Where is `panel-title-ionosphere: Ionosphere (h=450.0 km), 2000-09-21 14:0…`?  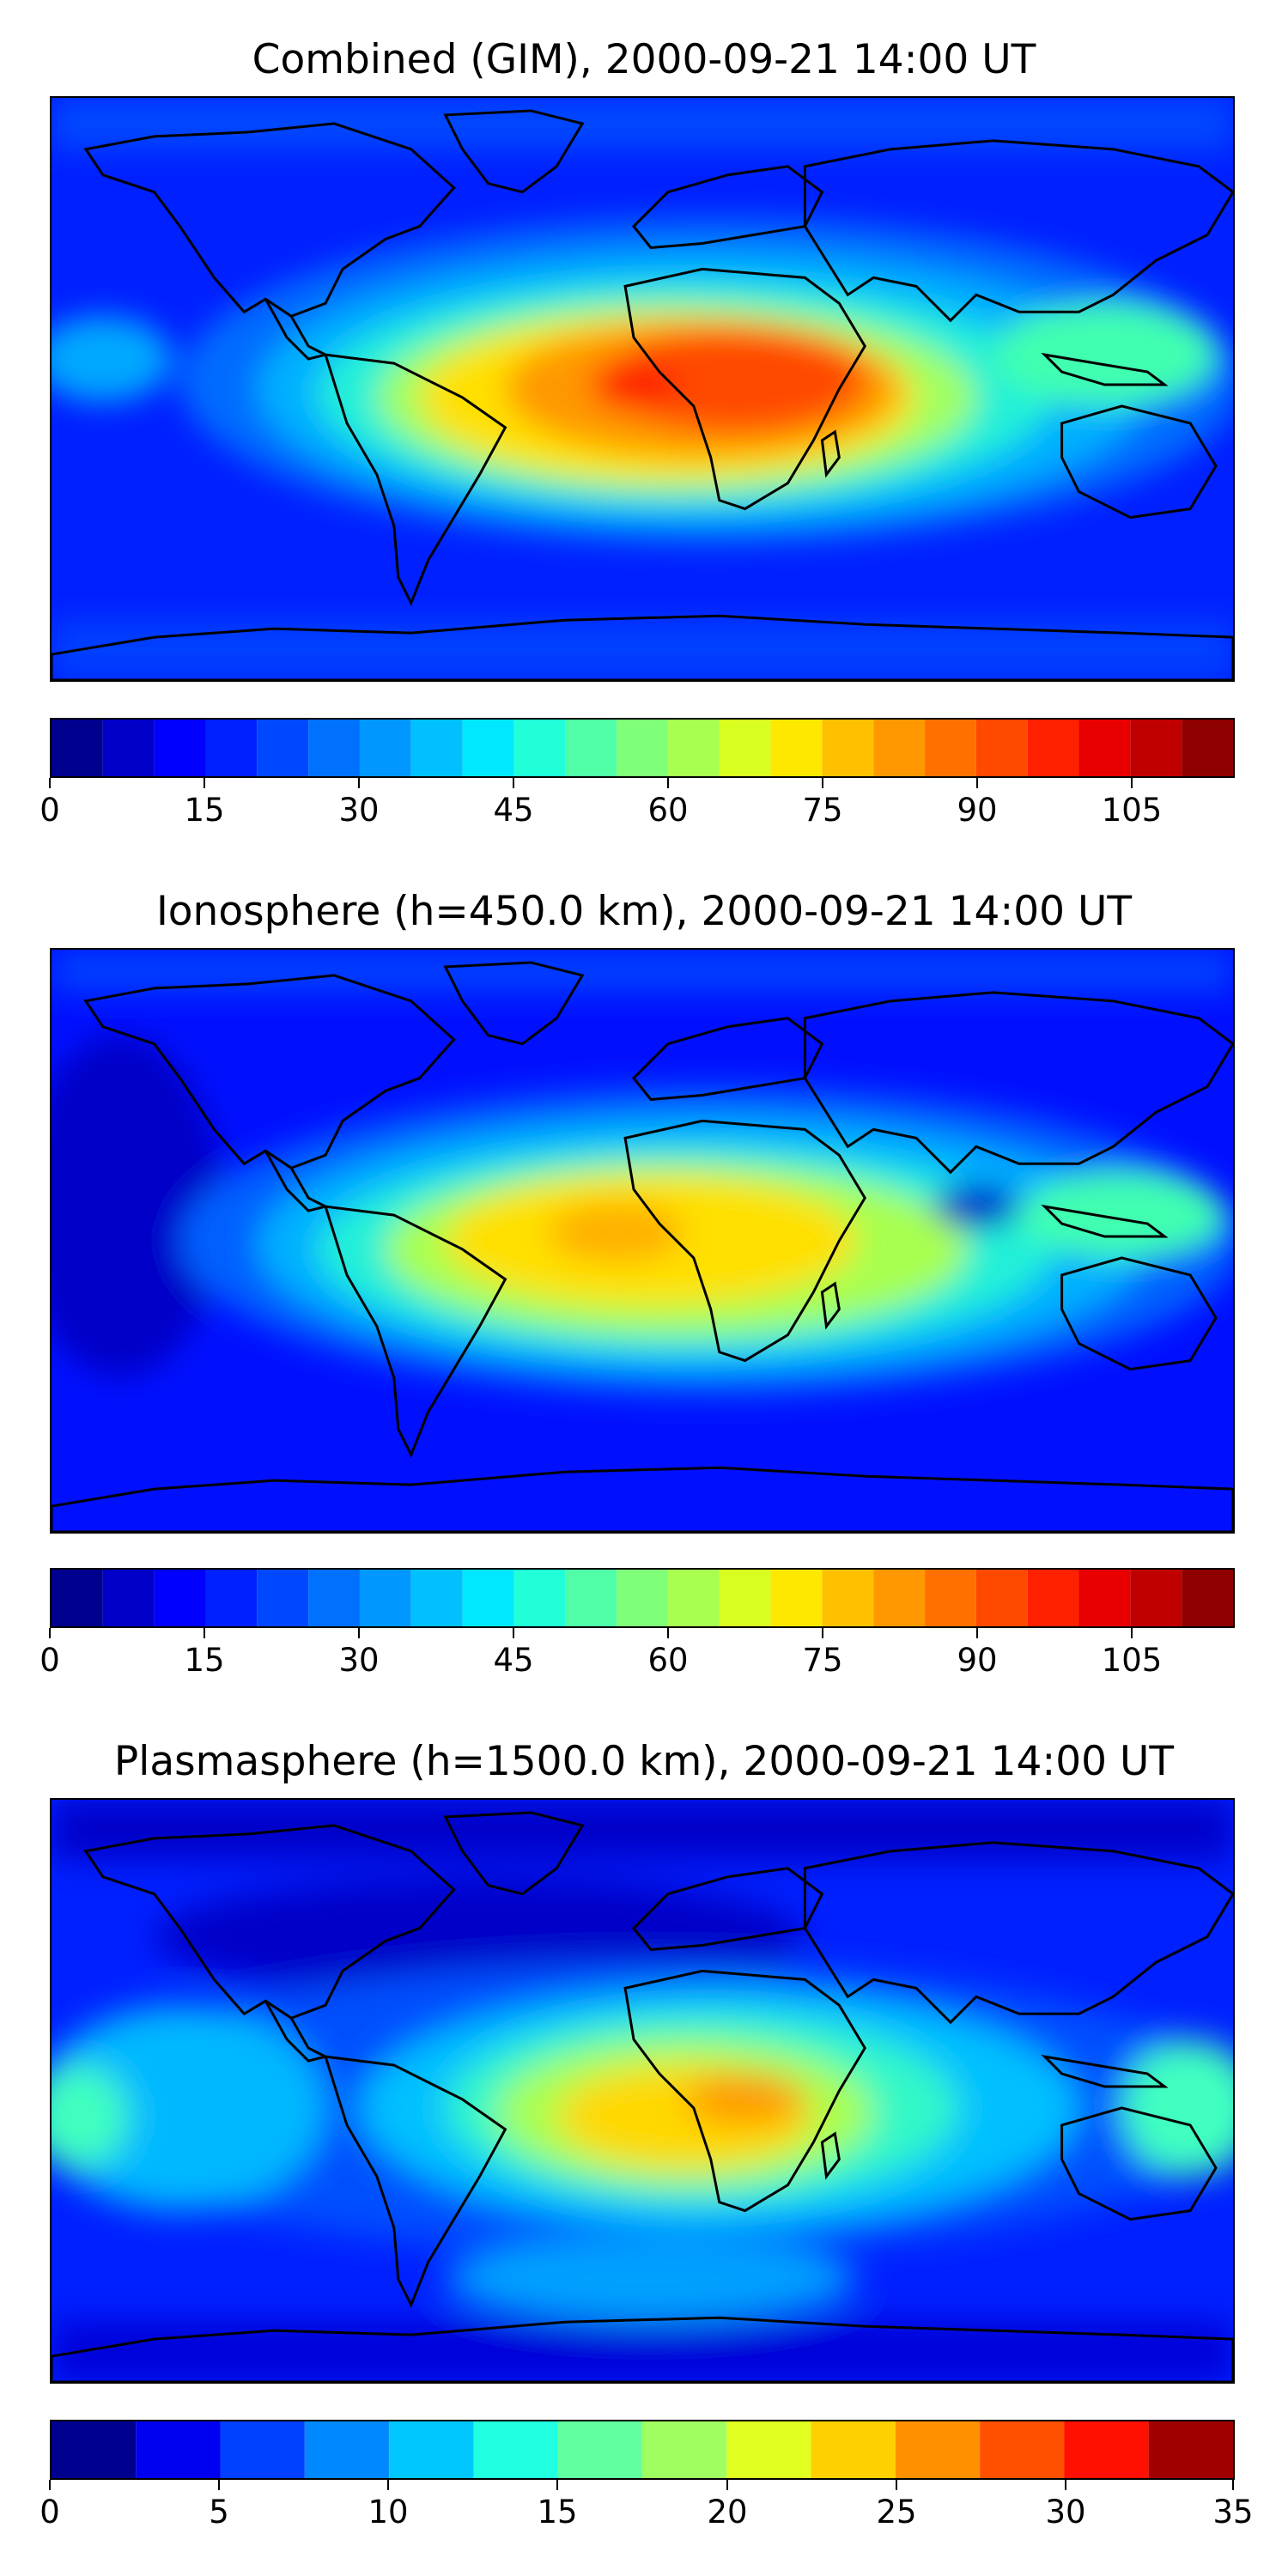
panel-title-ionosphere: Ionosphere (h=450.0 km), 2000-09-21 14:0… is located at coordinates (644, 911).